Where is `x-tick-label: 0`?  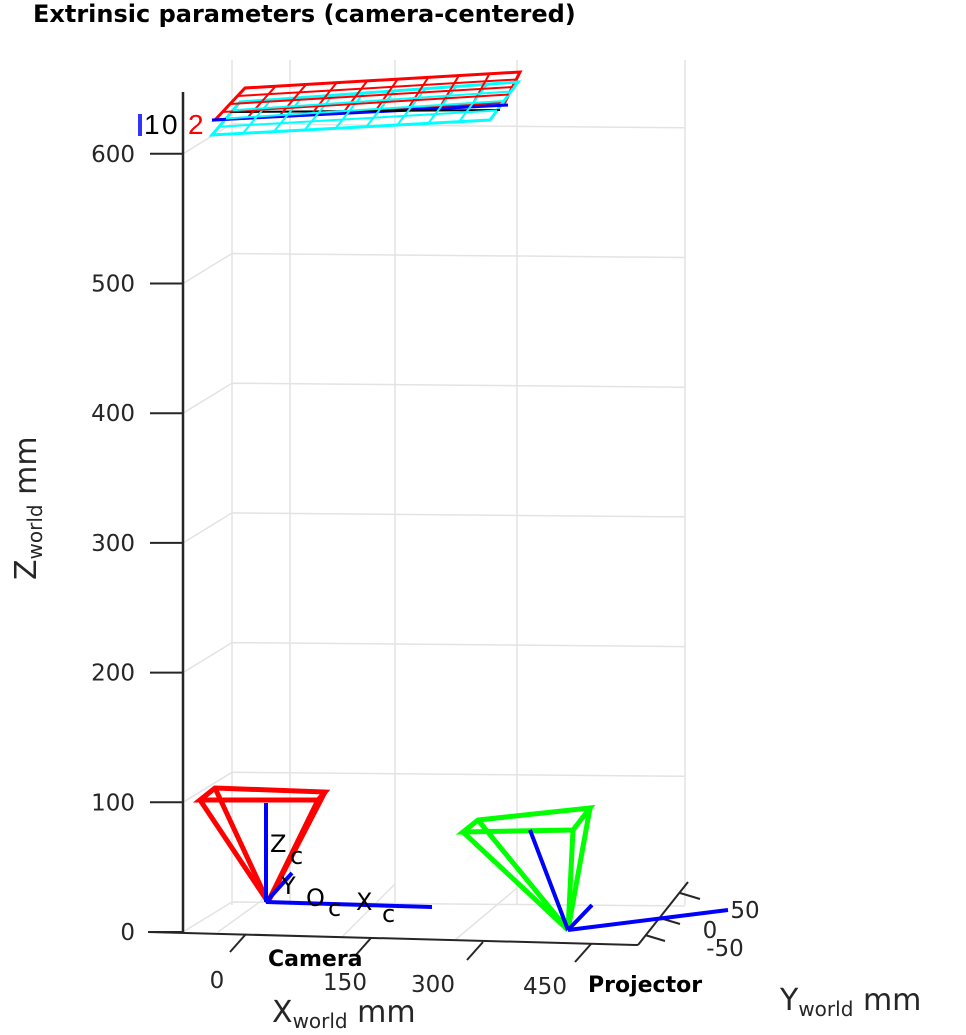
x-tick-label: 0 is located at coordinates (217, 981).